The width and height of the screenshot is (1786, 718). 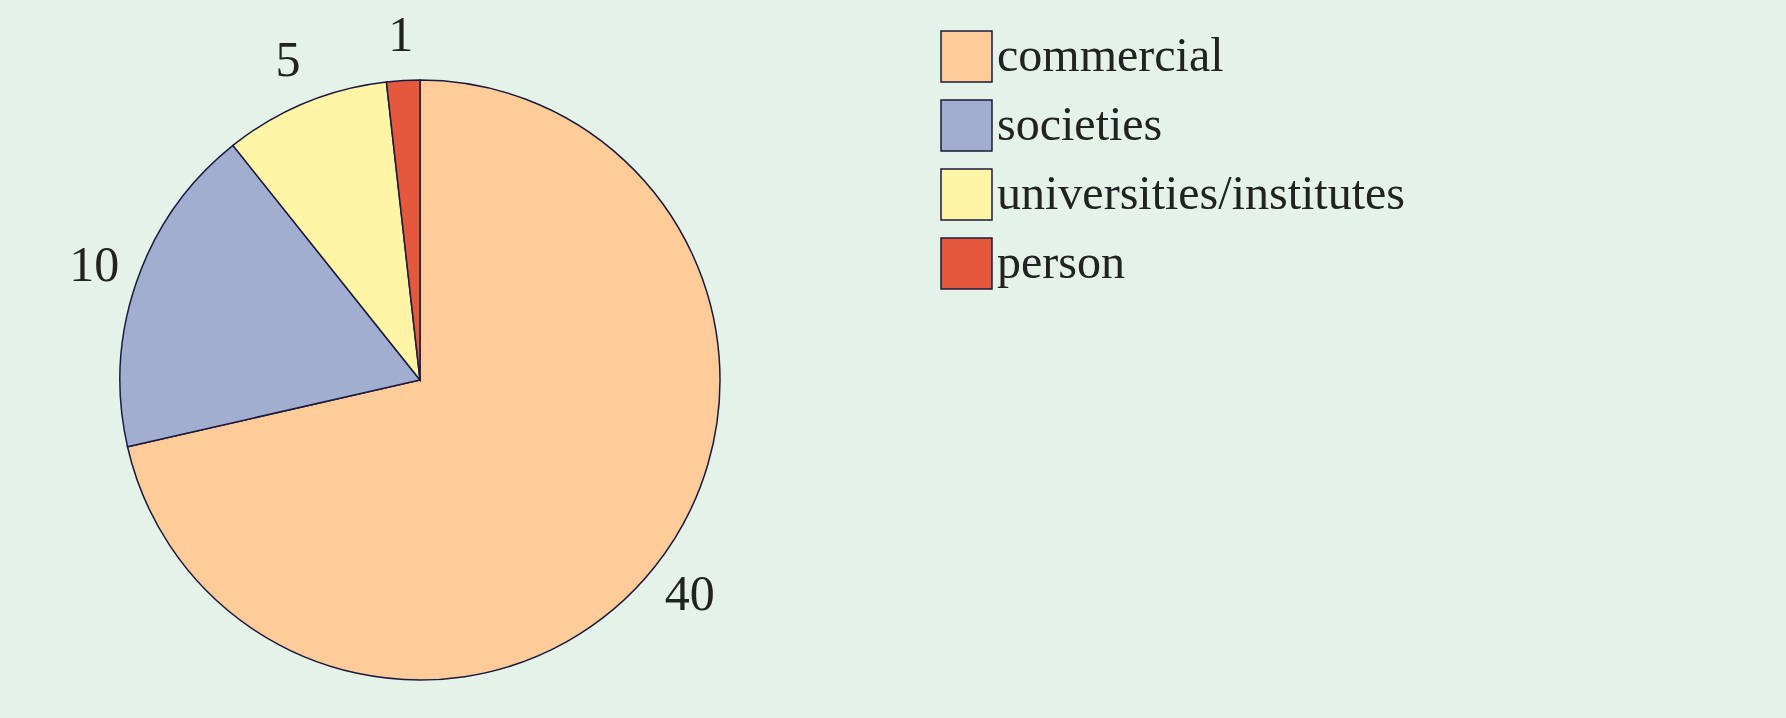 I want to click on legend-label: societies, so click(x=1080, y=123).